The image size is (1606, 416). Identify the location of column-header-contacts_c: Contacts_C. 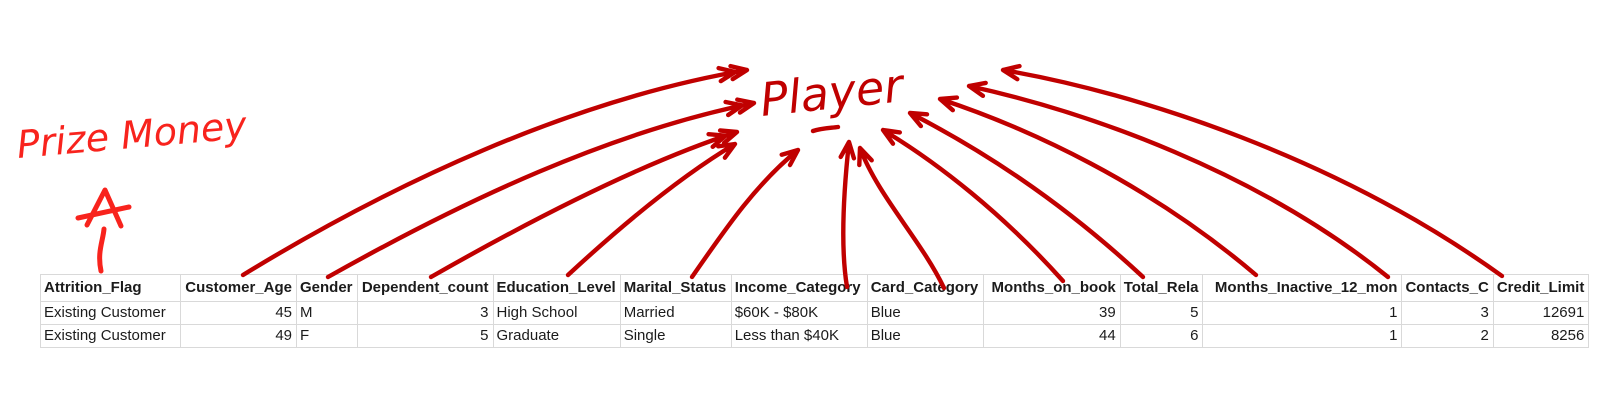
(1447, 288).